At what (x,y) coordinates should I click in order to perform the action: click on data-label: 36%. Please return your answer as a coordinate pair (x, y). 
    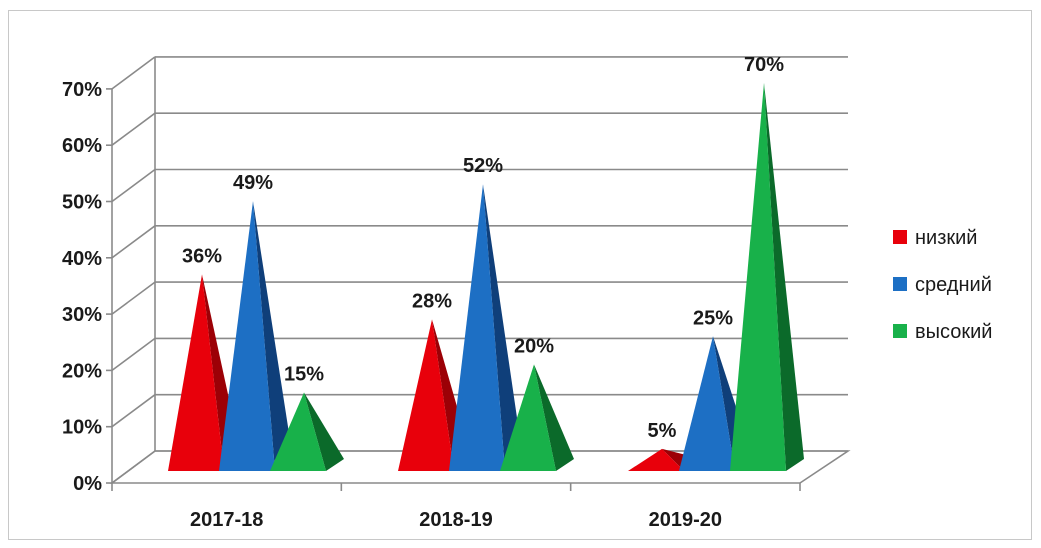
    Looking at the image, I should click on (202, 256).